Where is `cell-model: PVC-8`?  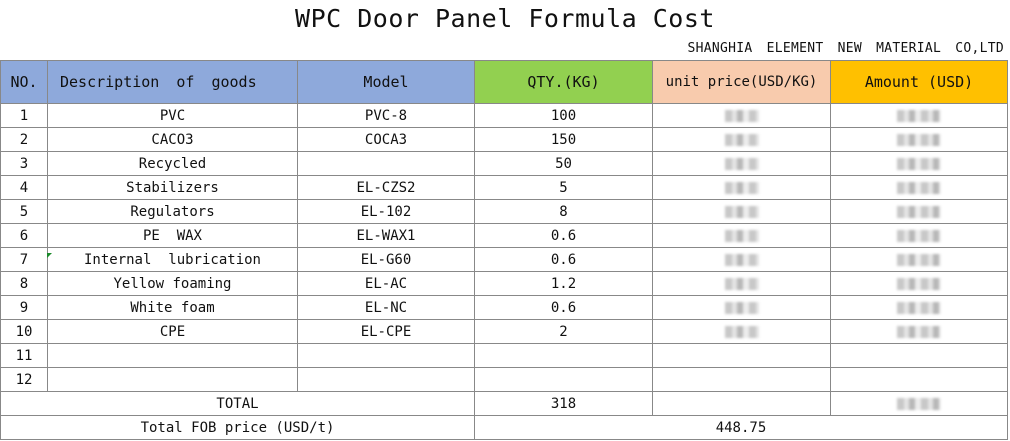
cell-model: PVC-8 is located at coordinates (386, 115).